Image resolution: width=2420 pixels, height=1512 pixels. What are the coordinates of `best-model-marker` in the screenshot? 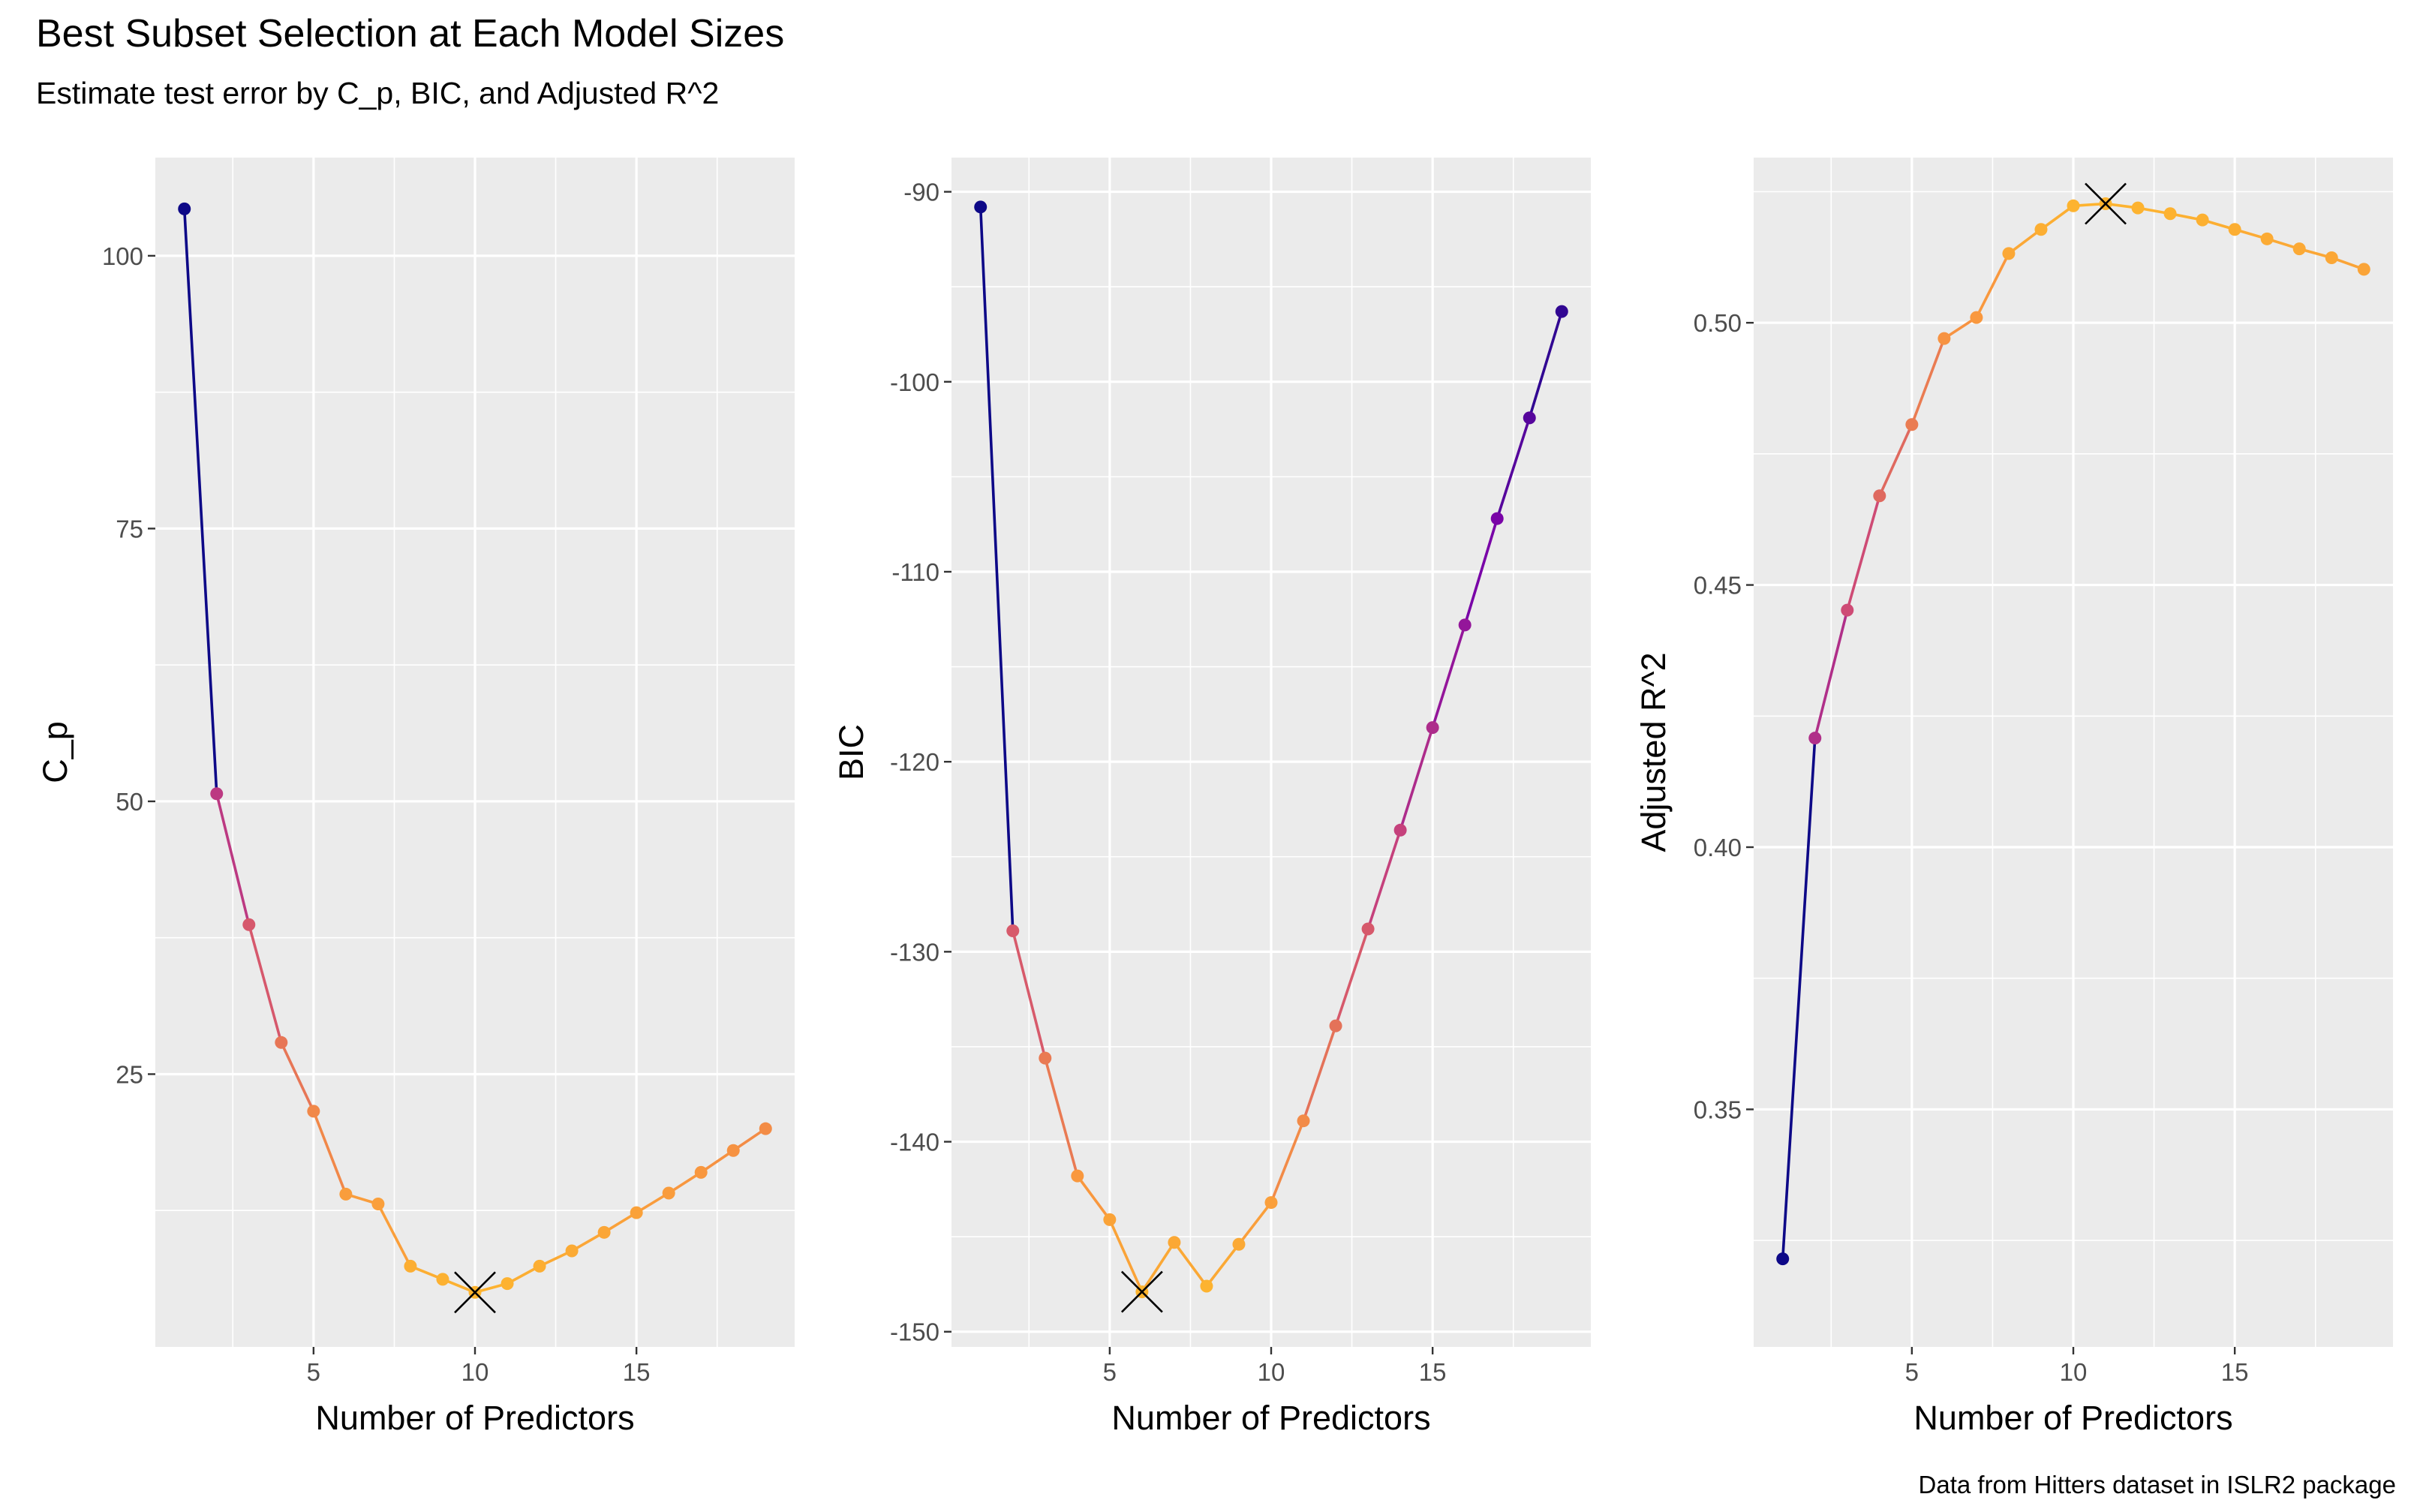 It's located at (1141, 1291).